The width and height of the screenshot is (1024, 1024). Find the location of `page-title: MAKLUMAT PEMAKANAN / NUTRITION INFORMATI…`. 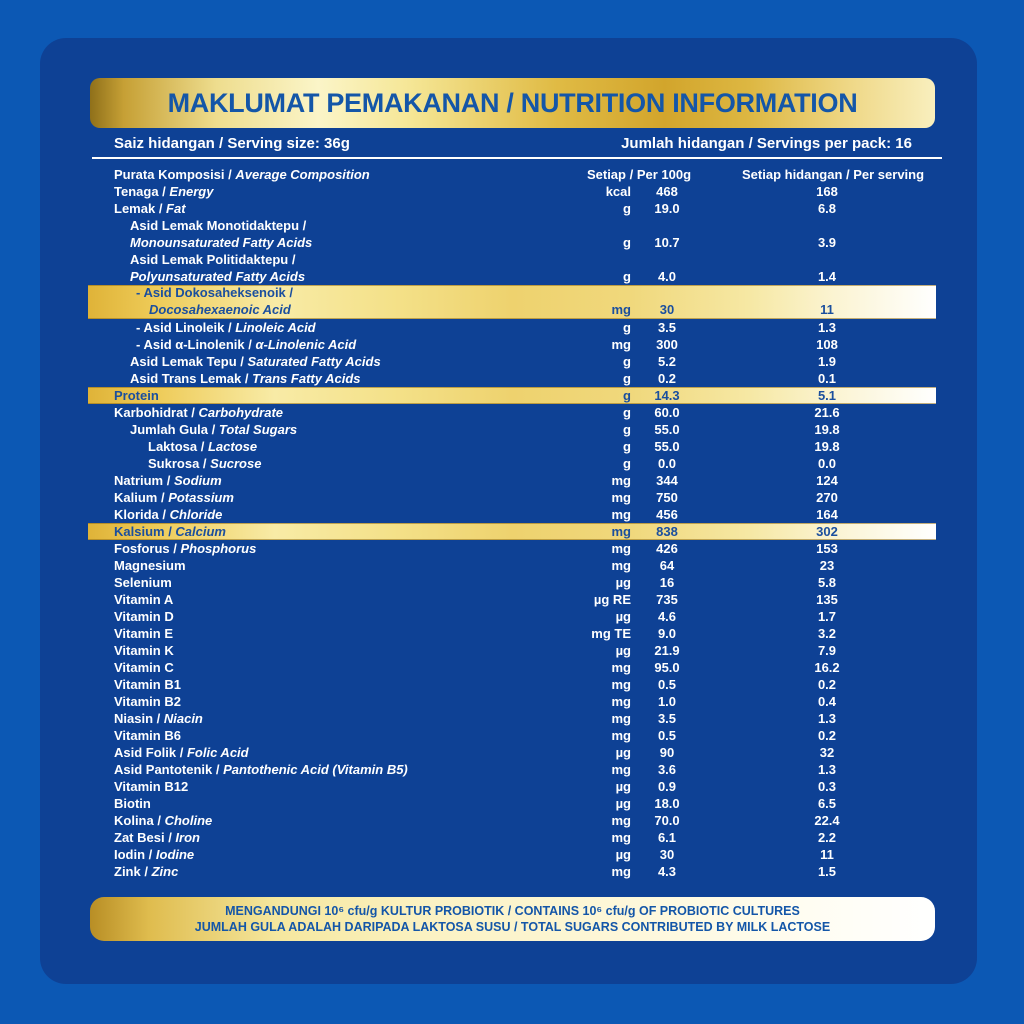

page-title: MAKLUMAT PEMAKANAN / NUTRITION INFORMATI… is located at coordinates (512, 102).